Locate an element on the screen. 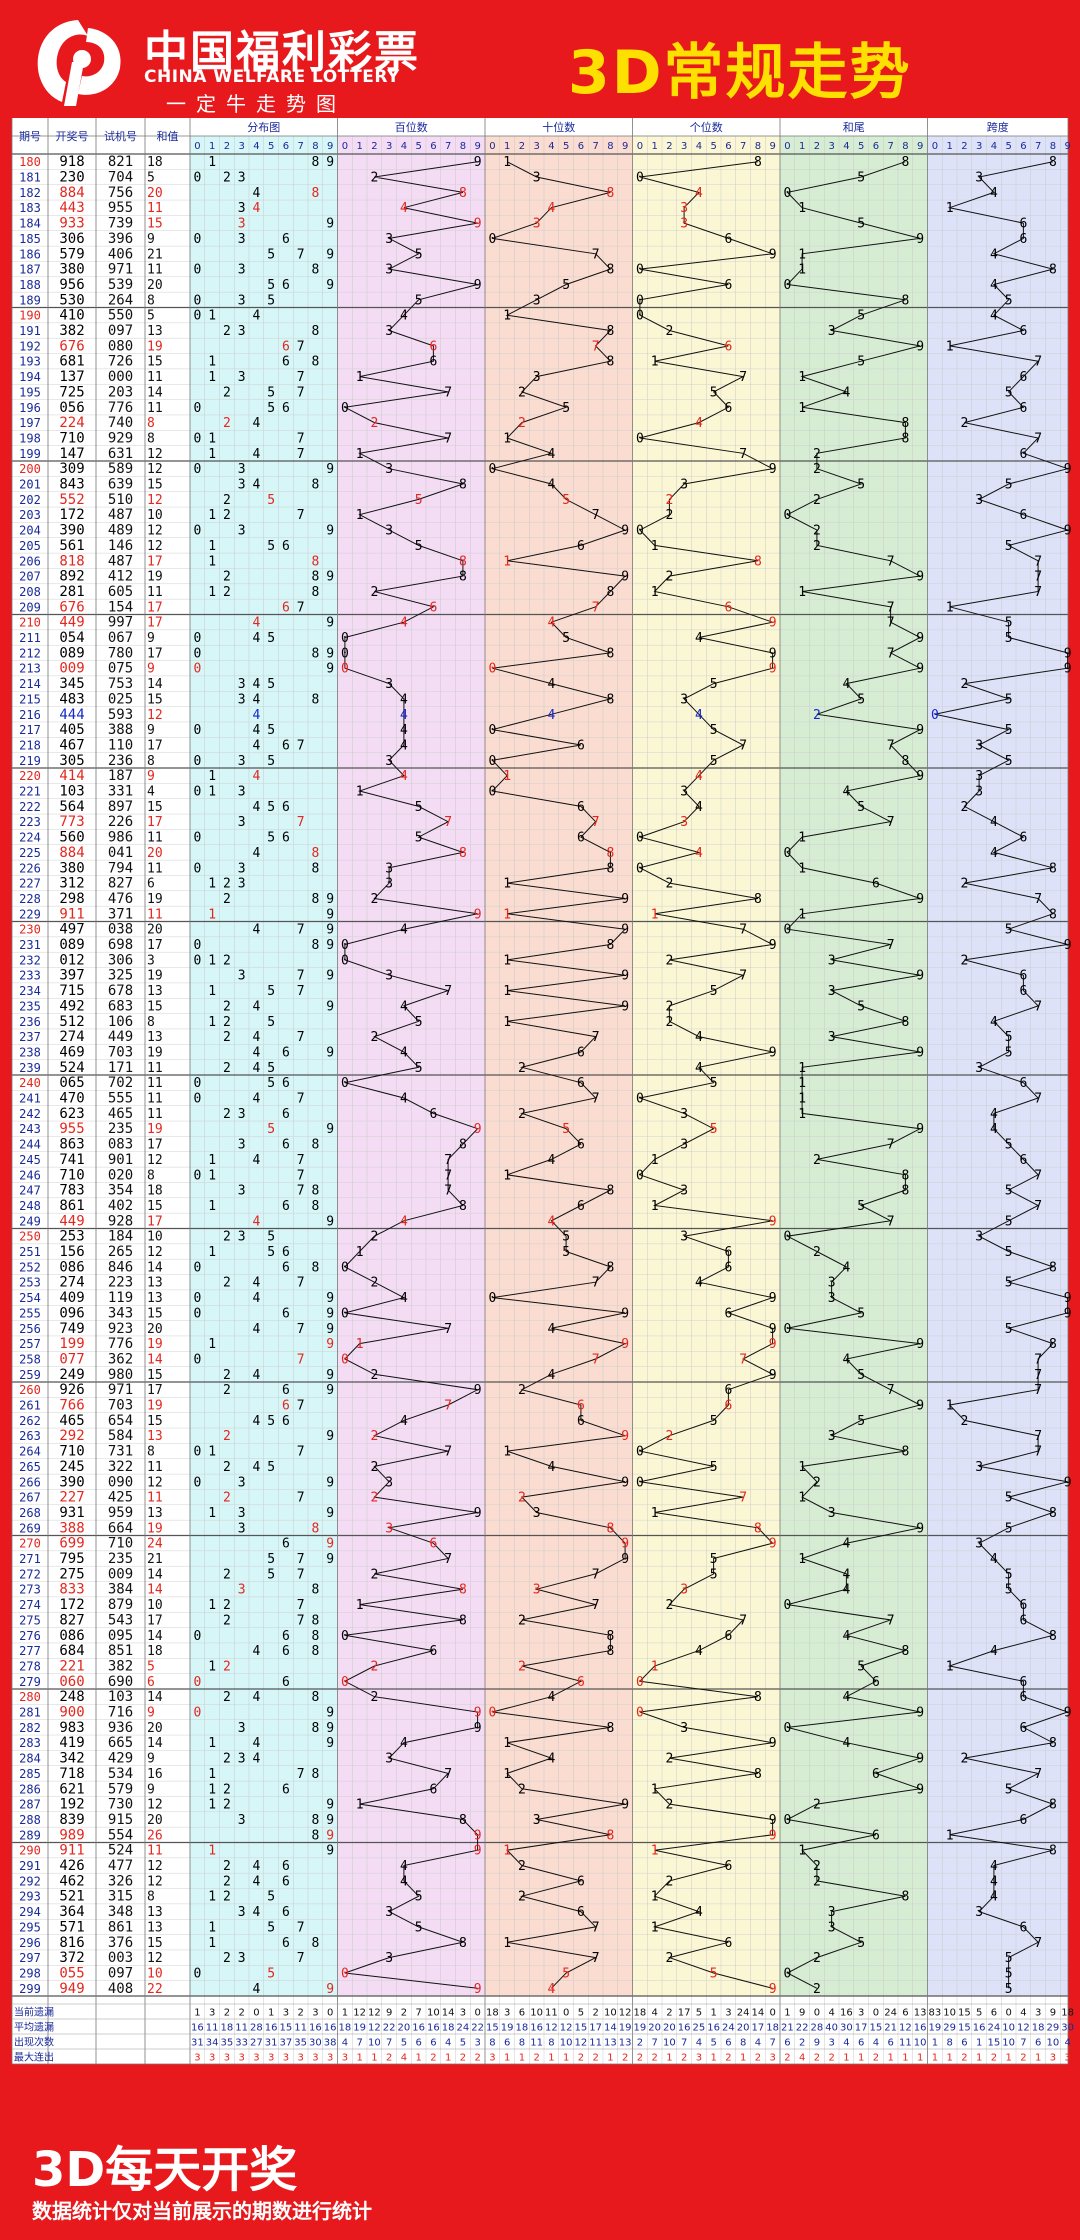 The height and width of the screenshot is (2240, 1080). trial-number-cell: 753 is located at coordinates (120, 684).